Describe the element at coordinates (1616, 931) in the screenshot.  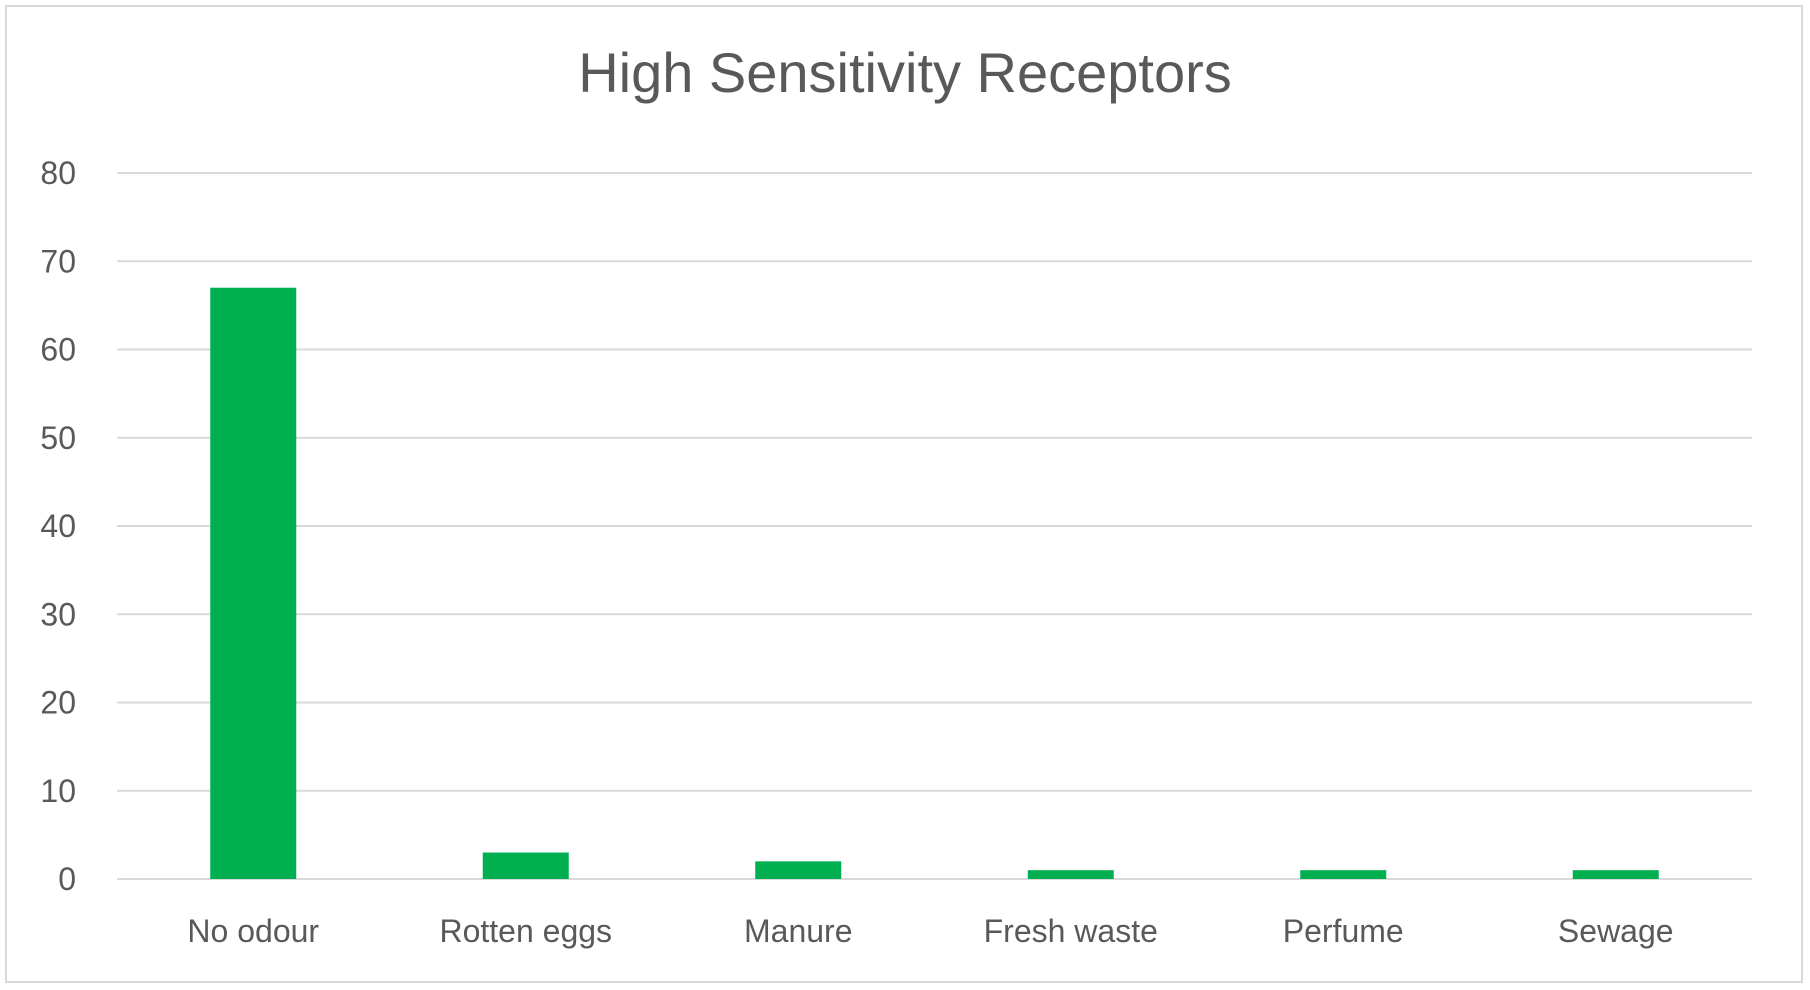
I see `x-tick-label: Sewage` at that location.